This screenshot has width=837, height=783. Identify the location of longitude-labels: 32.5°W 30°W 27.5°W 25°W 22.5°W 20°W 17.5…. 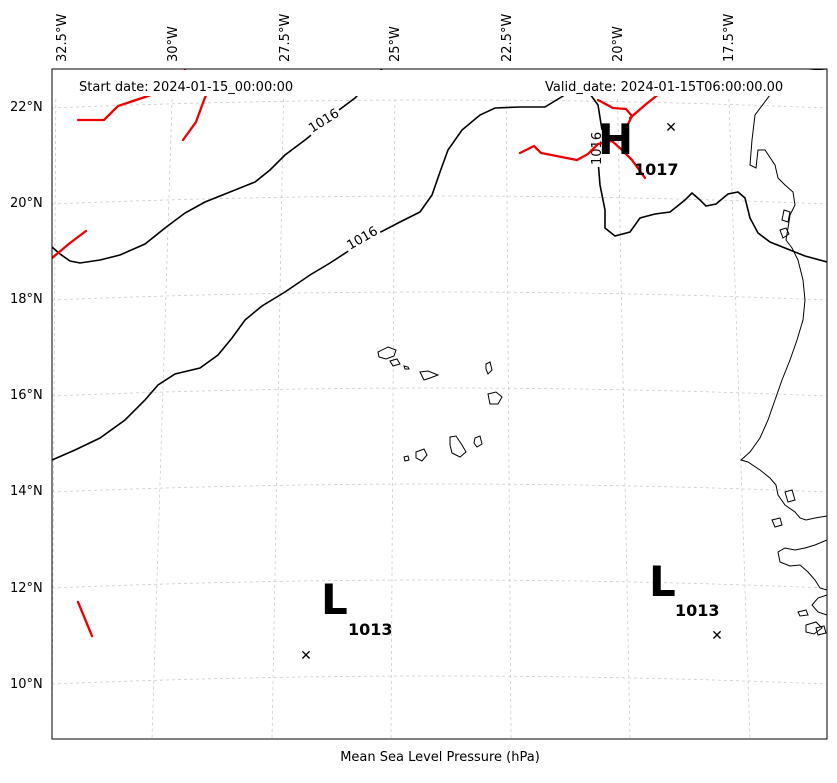
(396, 38).